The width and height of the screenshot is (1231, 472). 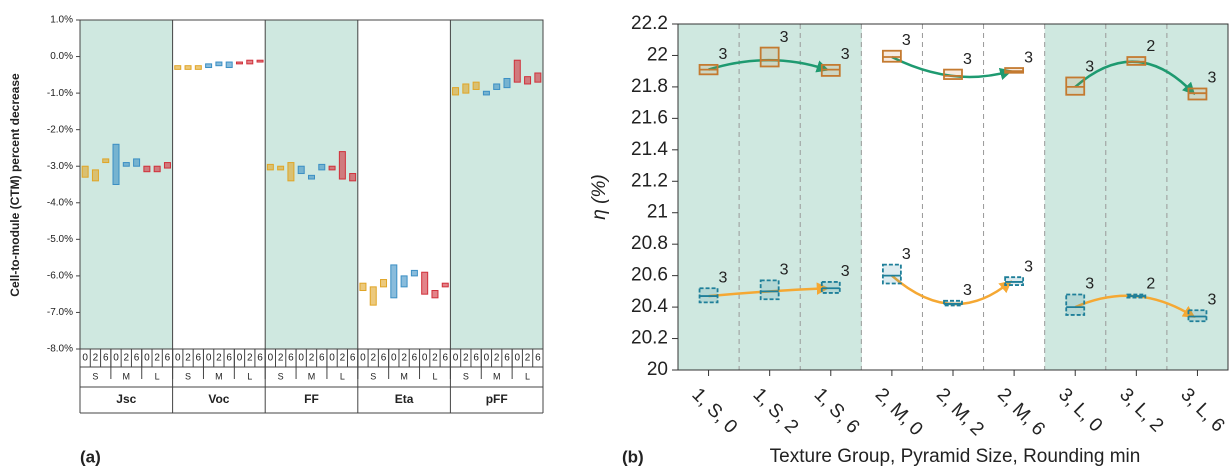 What do you see at coordinates (60, 202) in the screenshot?
I see `y-tick-label: -4.0%` at bounding box center [60, 202].